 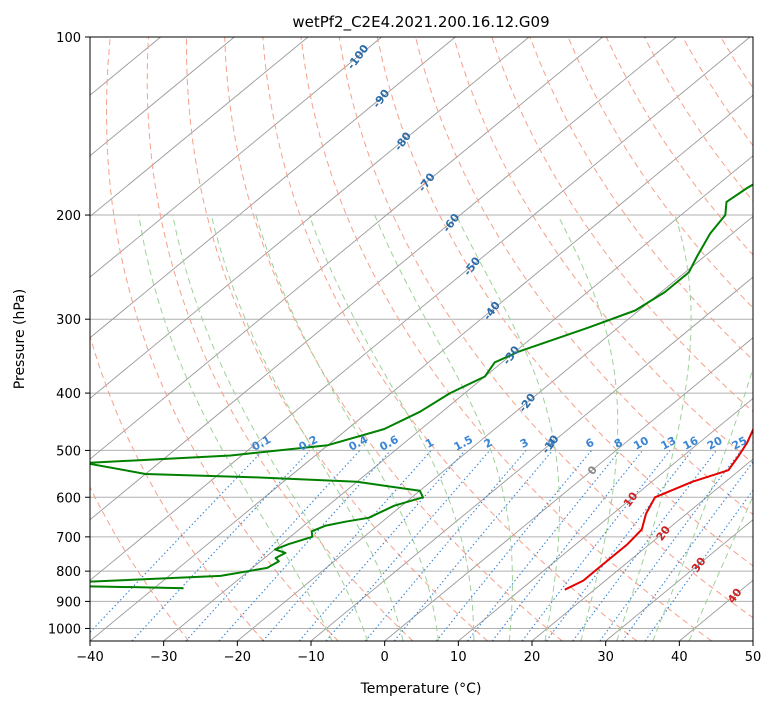 What do you see at coordinates (68, 394) in the screenshot?
I see `y-tick-label: 400` at bounding box center [68, 394].